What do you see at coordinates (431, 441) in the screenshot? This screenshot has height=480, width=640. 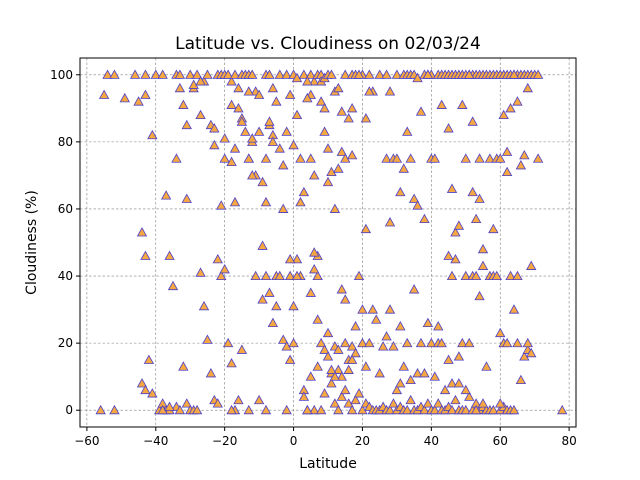 I see `x-tick-label: 40` at bounding box center [431, 441].